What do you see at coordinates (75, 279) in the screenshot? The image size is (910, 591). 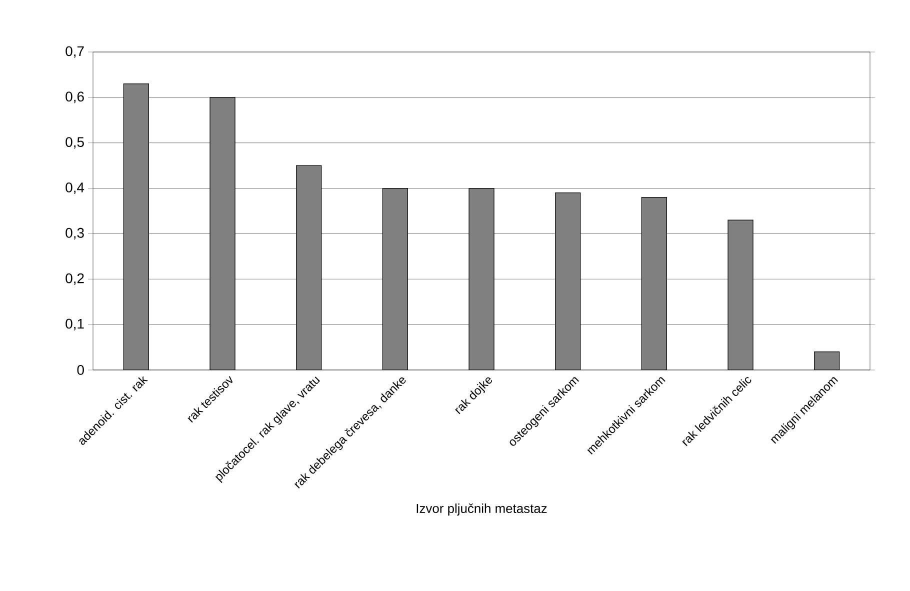 I see `y-tick-label: 0,2` at bounding box center [75, 279].